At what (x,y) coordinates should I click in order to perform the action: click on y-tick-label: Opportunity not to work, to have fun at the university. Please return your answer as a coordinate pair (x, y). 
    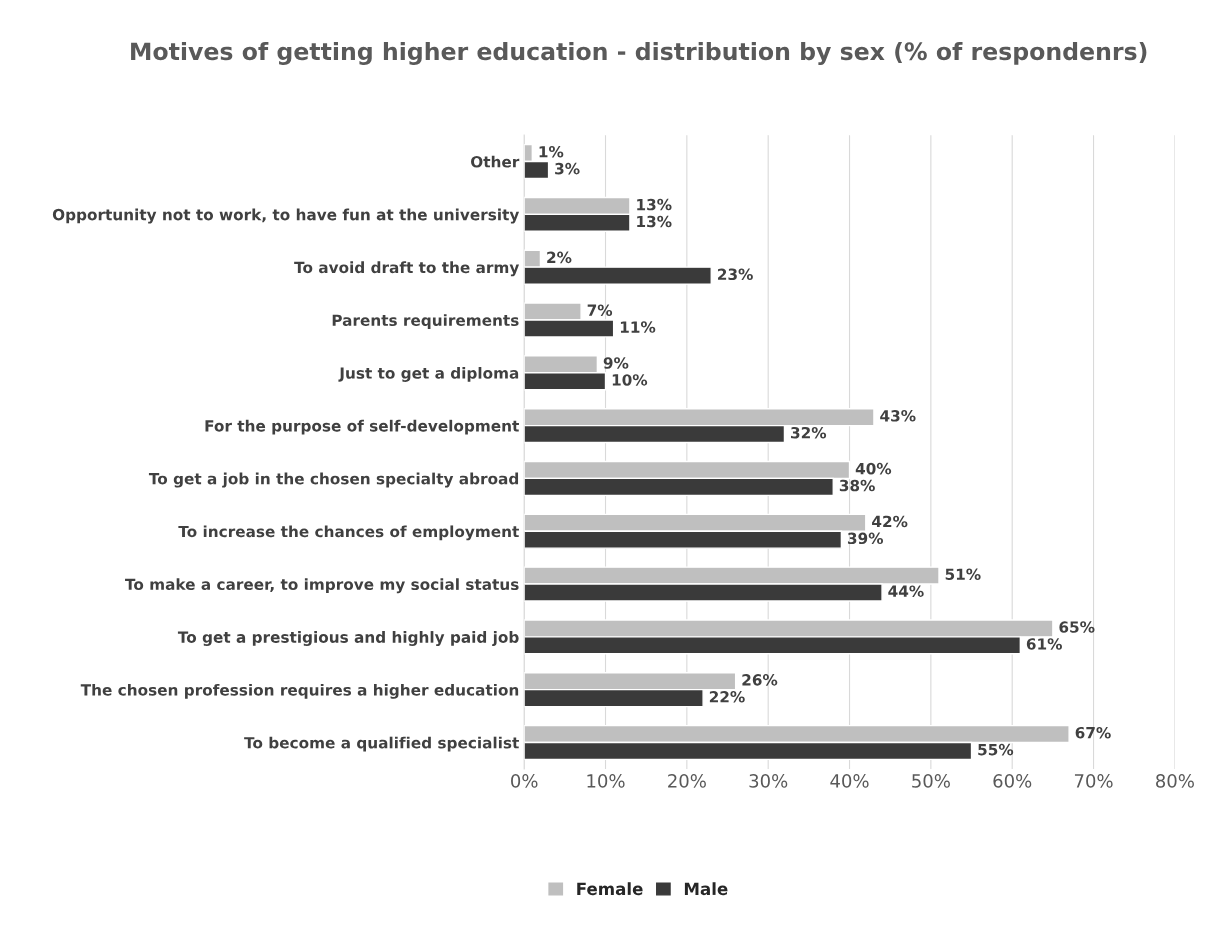
    Looking at the image, I should click on (286, 216).